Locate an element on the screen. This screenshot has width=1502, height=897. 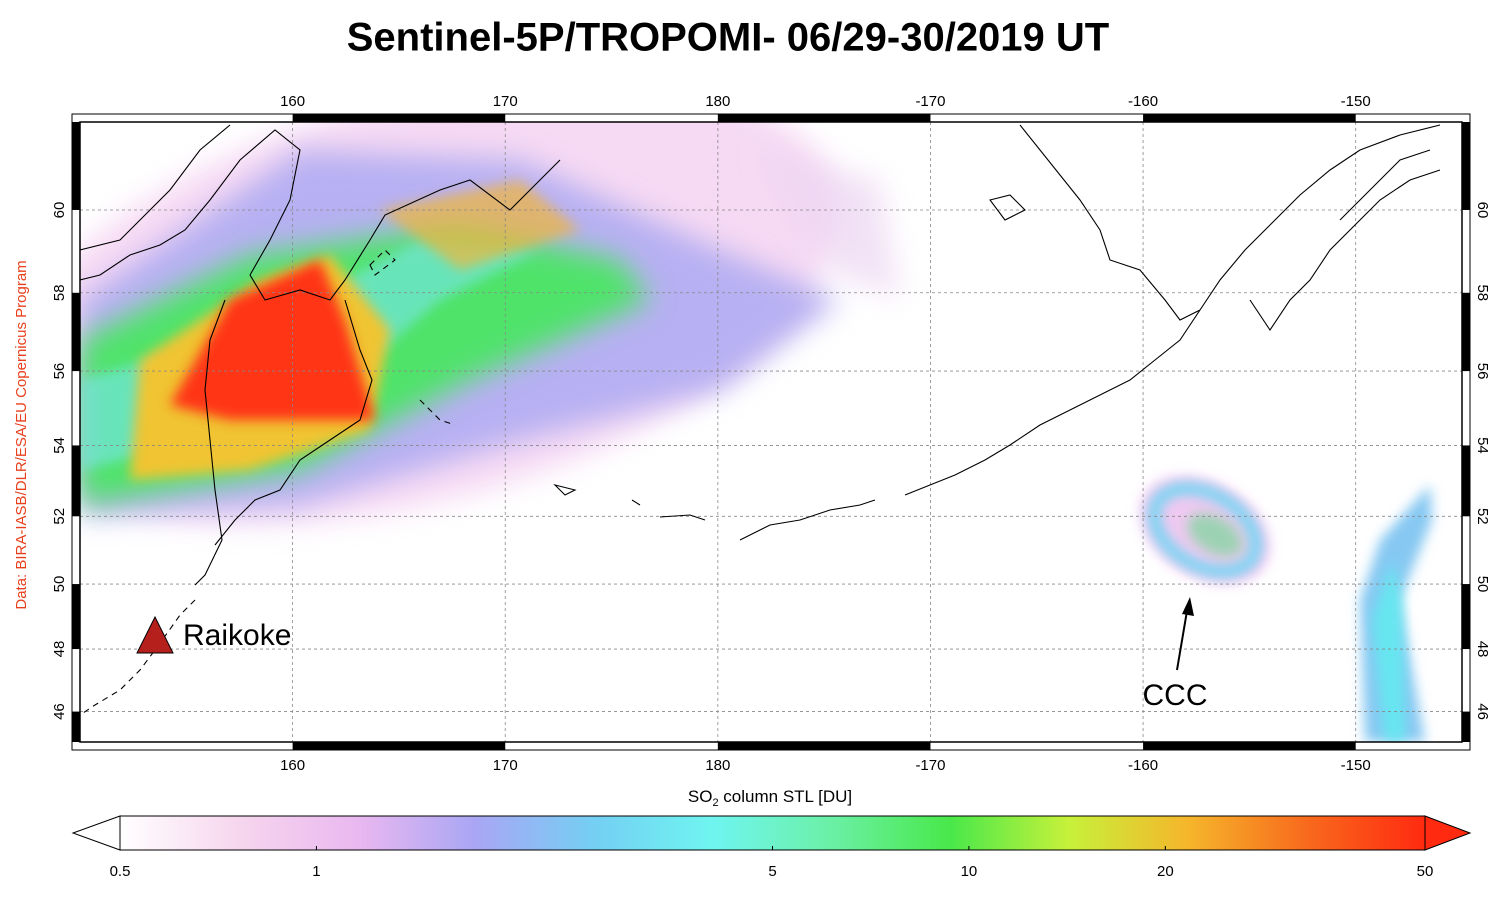
colorbar-tick-label: 50 is located at coordinates (1425, 871).